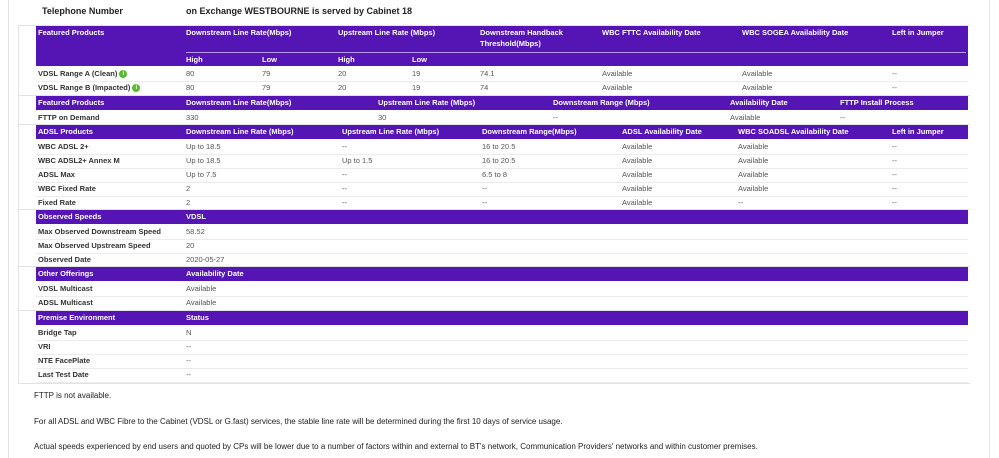  Describe the element at coordinates (57, 202) in the screenshot. I see `row-label: Fixed Rate` at that location.